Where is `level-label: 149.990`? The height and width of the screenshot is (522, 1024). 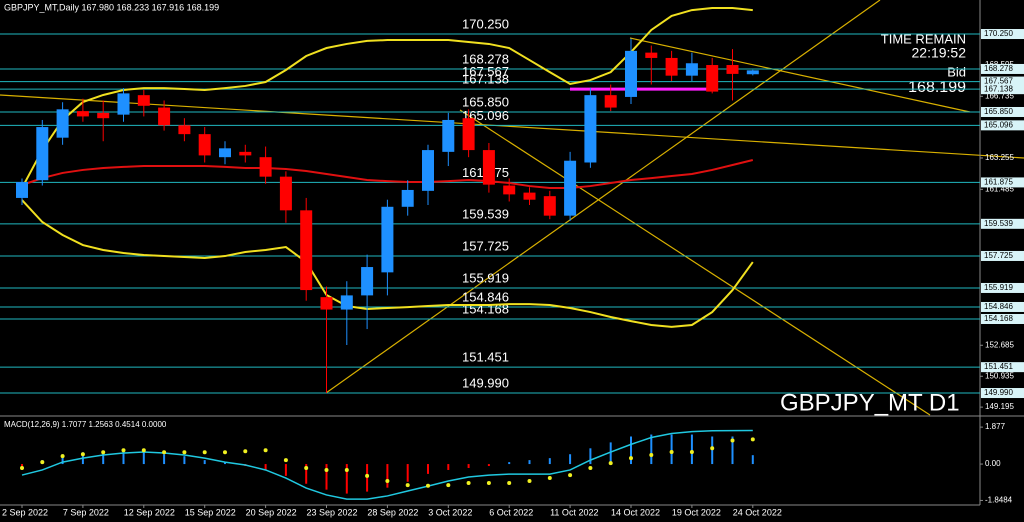 level-label: 149.990 is located at coordinates (485, 382).